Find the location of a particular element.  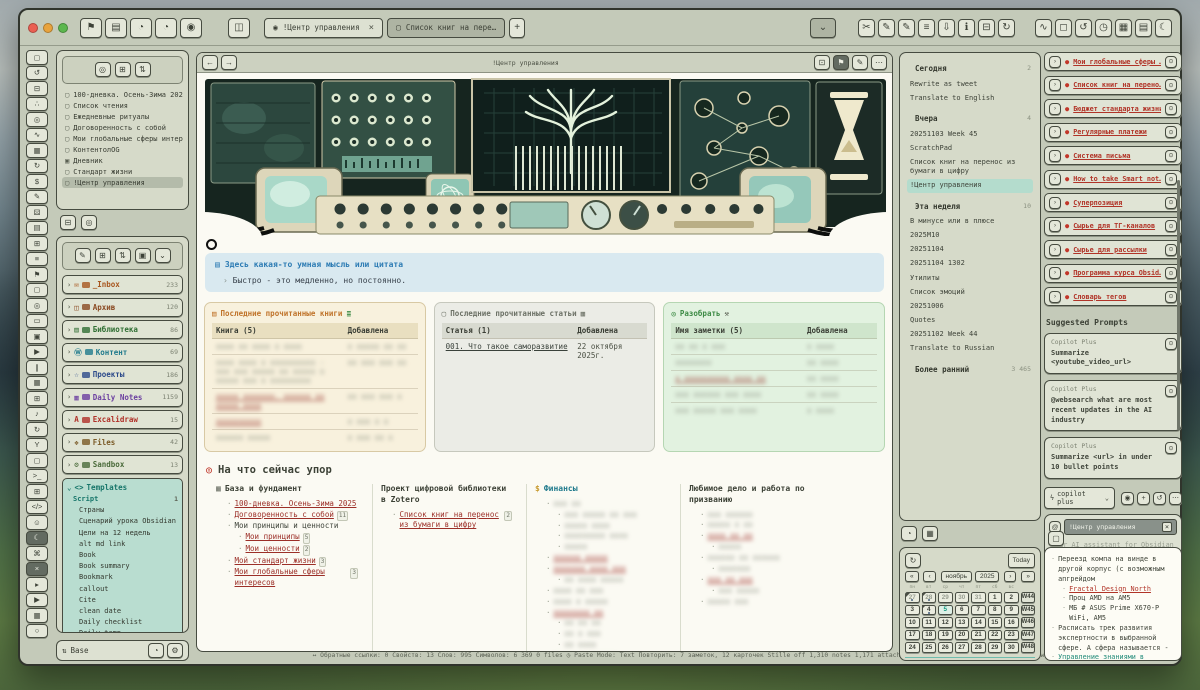

bookmark-row: › ● Список книг на перено… ⊙ is located at coordinates (1113, 85).